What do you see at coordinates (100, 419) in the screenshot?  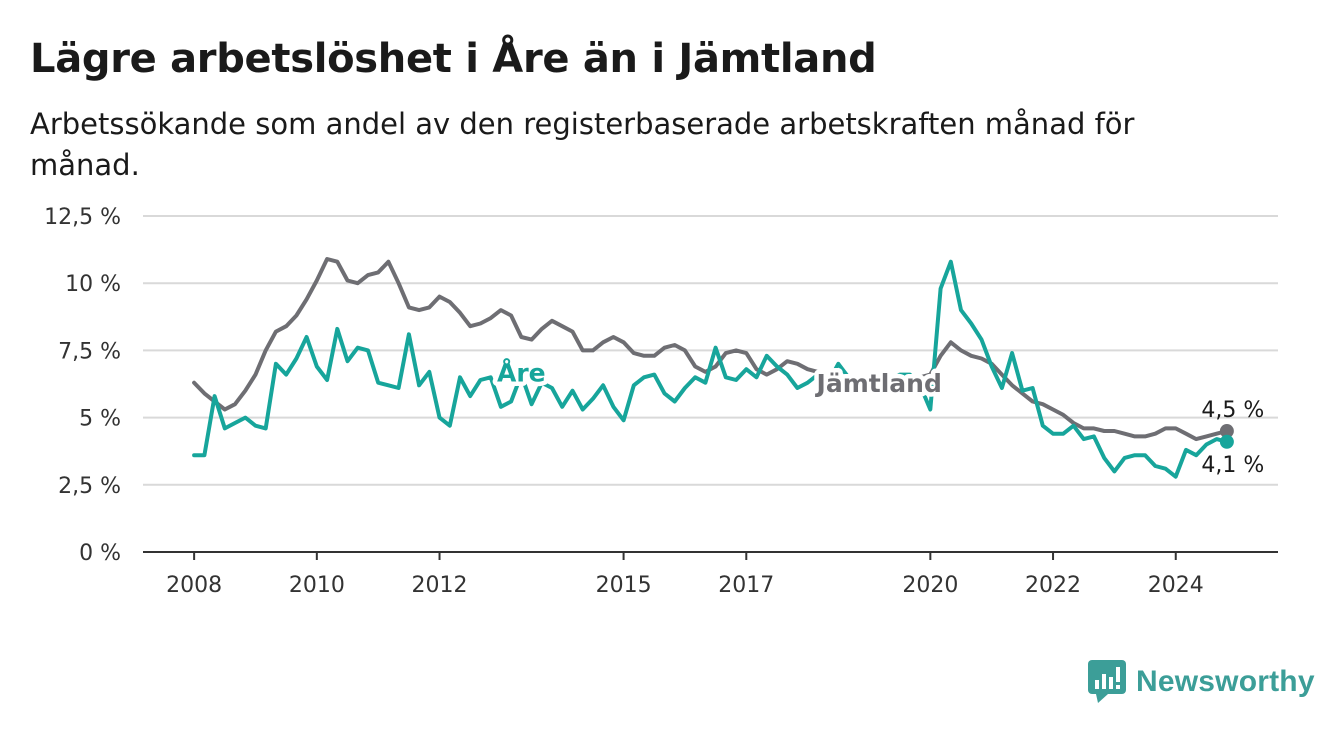 I see `y-tick-label: 5 %` at bounding box center [100, 419].